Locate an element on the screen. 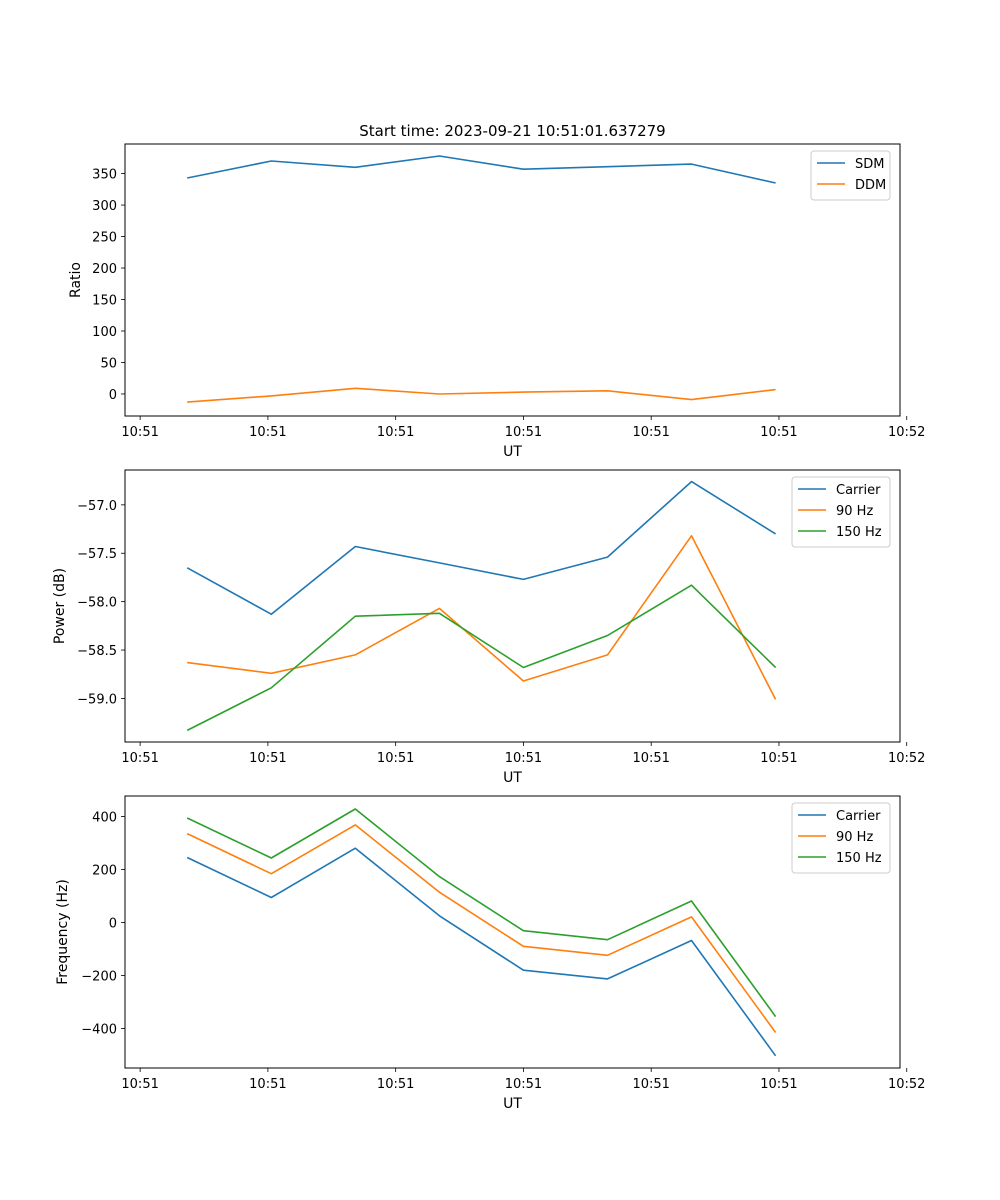  frequency-legend: Carrier 90 Hz 150 Hz is located at coordinates (841, 838).